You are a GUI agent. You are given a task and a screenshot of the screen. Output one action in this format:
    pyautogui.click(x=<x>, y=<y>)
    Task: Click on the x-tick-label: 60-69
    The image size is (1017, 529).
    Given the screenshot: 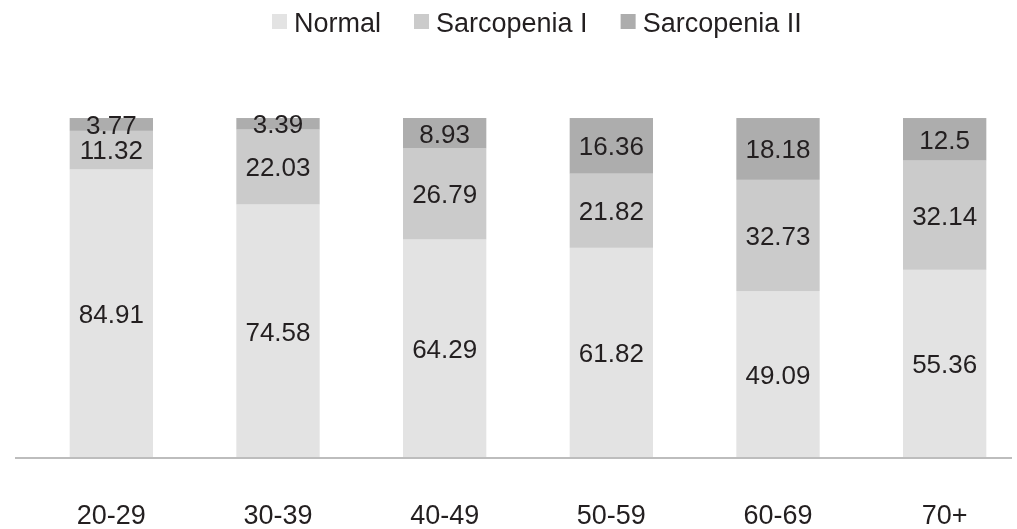 What is the action you would take?
    pyautogui.click(x=778, y=514)
    